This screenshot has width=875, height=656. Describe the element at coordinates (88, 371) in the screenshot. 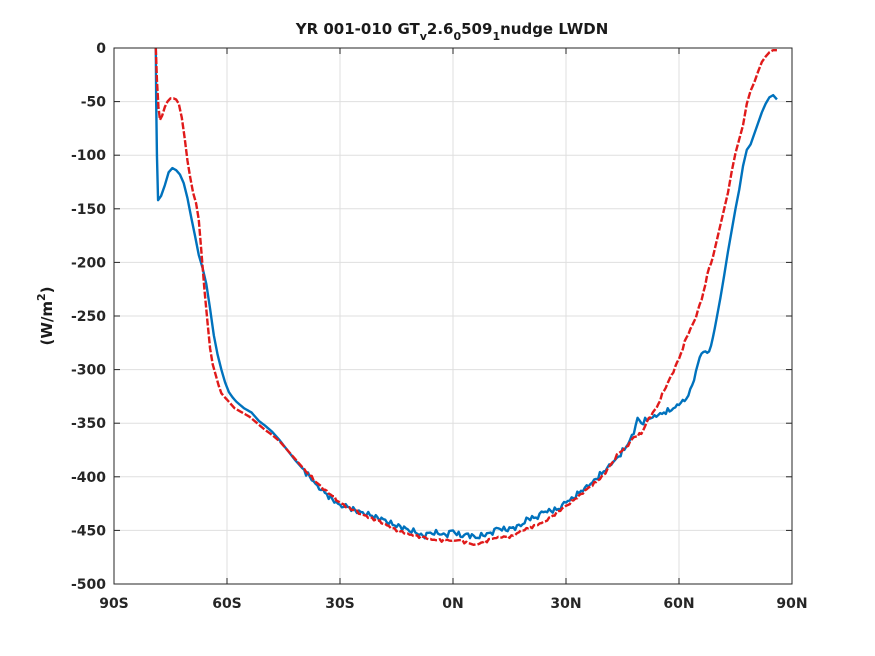

I see `y-tick-label: -300` at that location.